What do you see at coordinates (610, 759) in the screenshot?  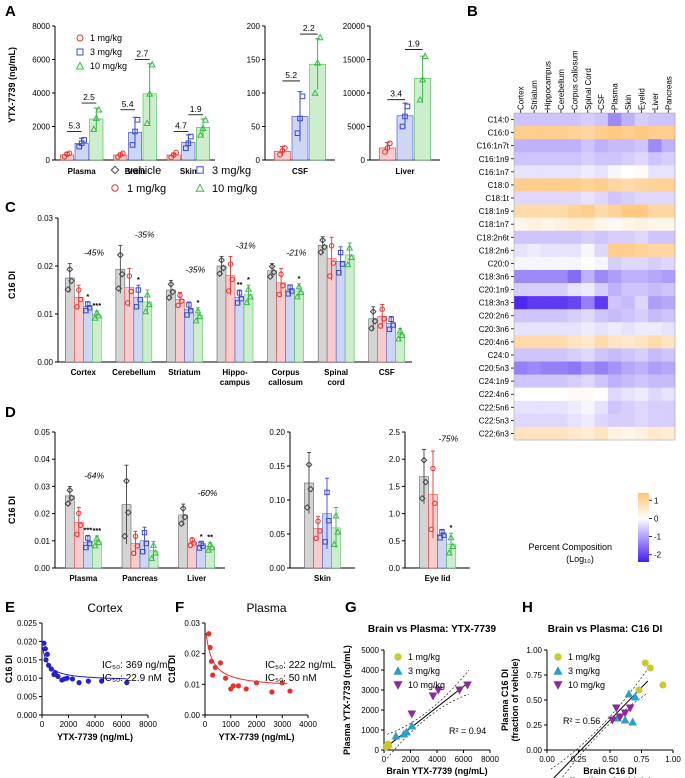 I see `panel-h-x-tick-label: 0.50` at bounding box center [610, 759].